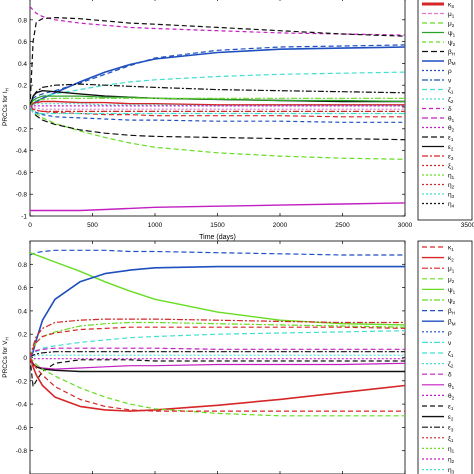  What do you see at coordinates (24, 217) in the screenshot?
I see `y-tick-label: -1` at bounding box center [24, 217].